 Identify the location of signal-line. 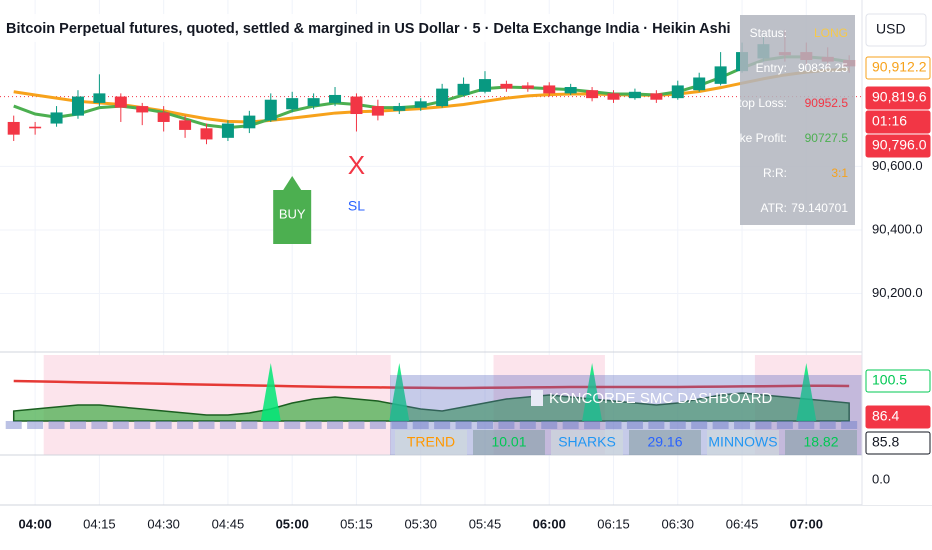
(431, 384).